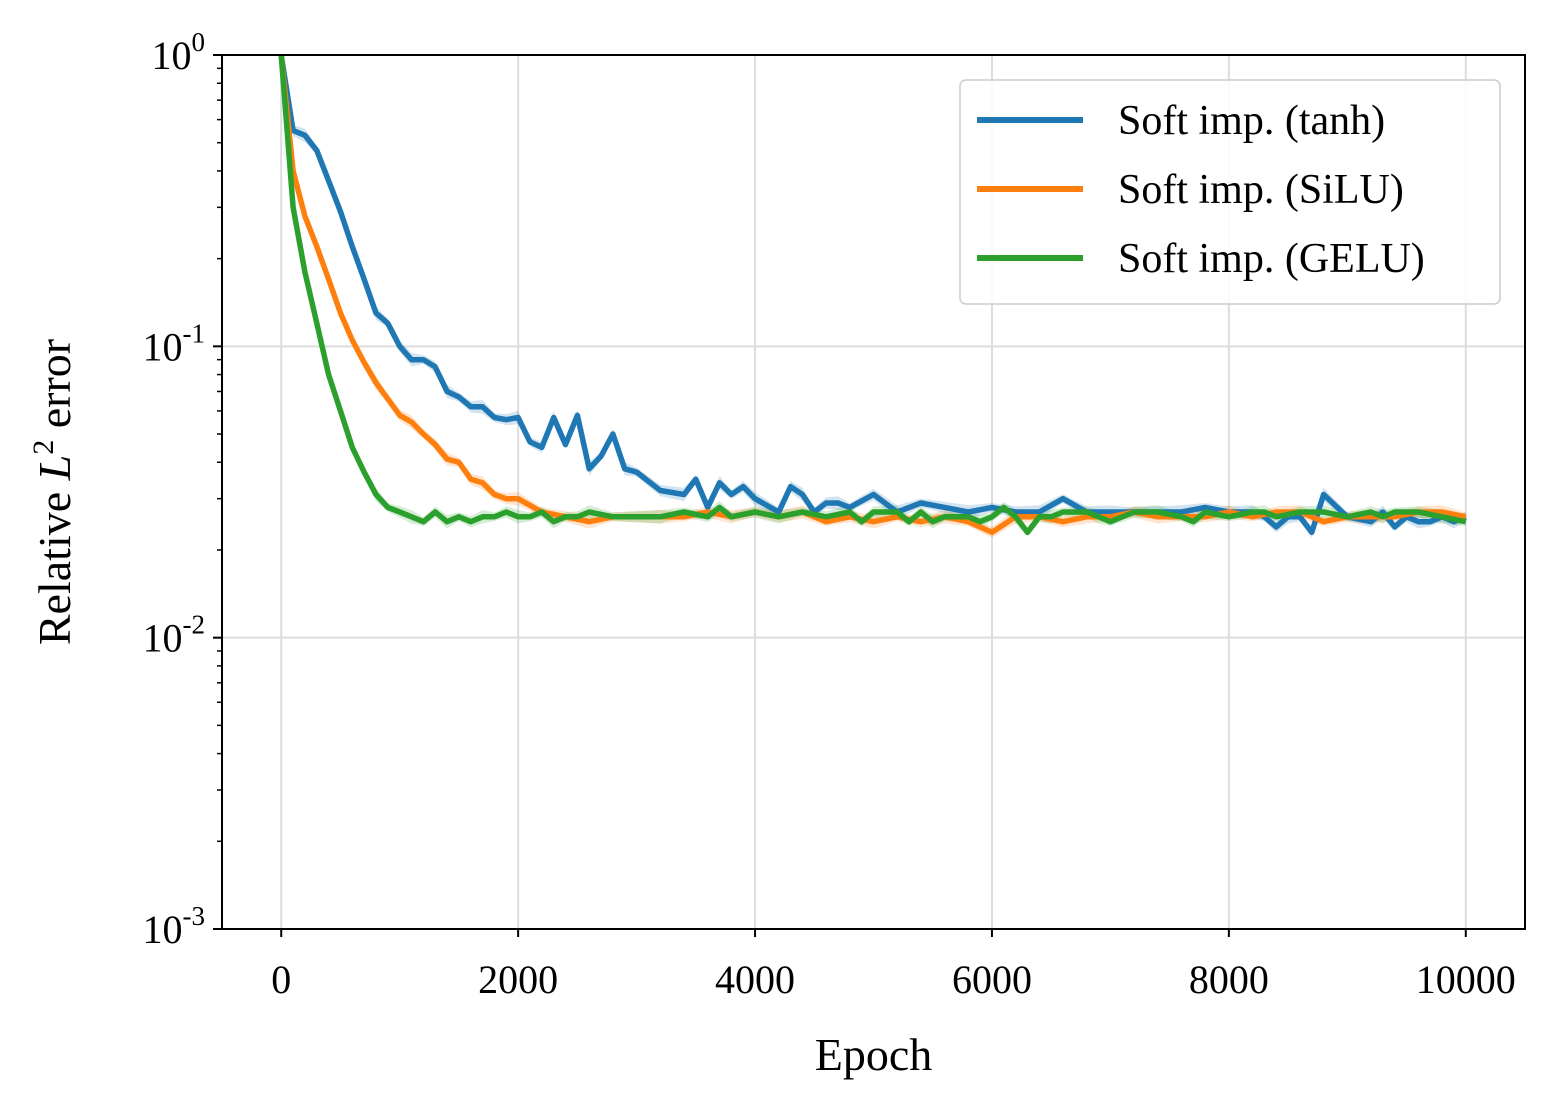  Describe the element at coordinates (194, 625) in the screenshot. I see `y-tick-exponent: -2` at that location.